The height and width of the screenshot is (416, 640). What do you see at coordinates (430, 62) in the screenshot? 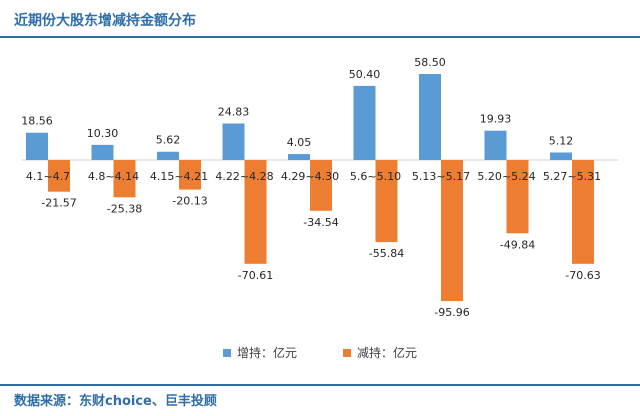
I see `data-label-increase-7: 58.50` at bounding box center [430, 62].